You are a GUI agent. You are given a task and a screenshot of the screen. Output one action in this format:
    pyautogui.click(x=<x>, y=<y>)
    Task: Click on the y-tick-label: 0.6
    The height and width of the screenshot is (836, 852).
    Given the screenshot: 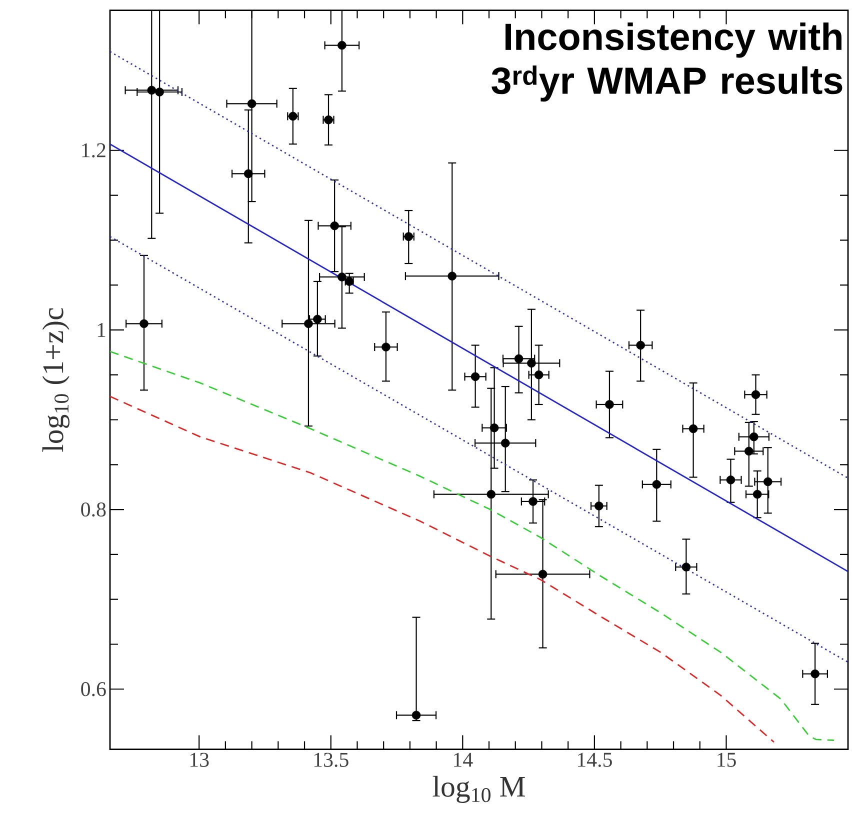 What is the action you would take?
    pyautogui.click(x=93, y=689)
    